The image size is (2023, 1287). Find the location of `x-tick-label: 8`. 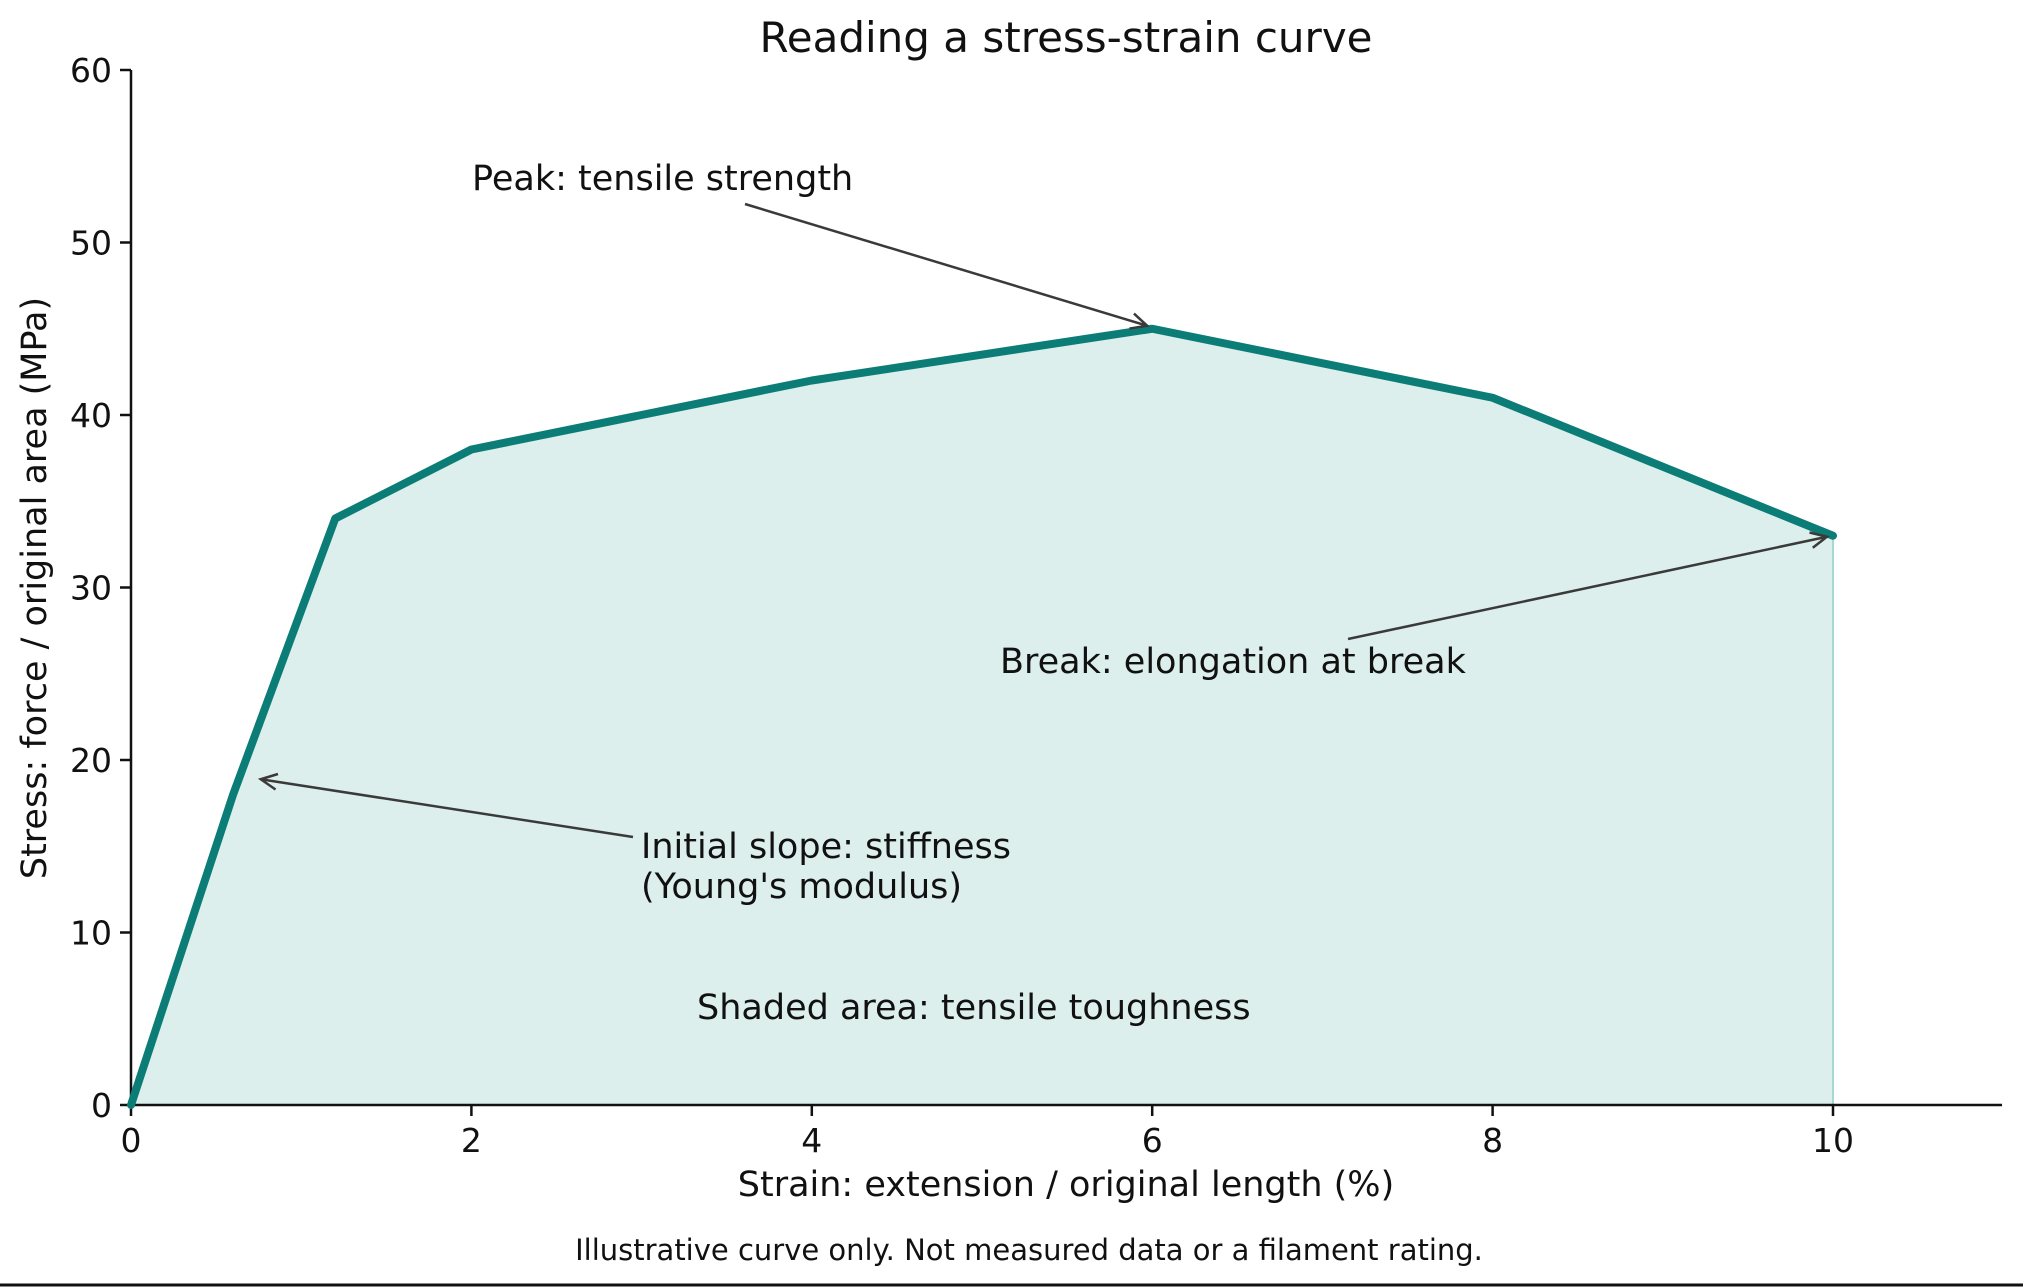

x-tick-label: 8 is located at coordinates (1492, 1140).